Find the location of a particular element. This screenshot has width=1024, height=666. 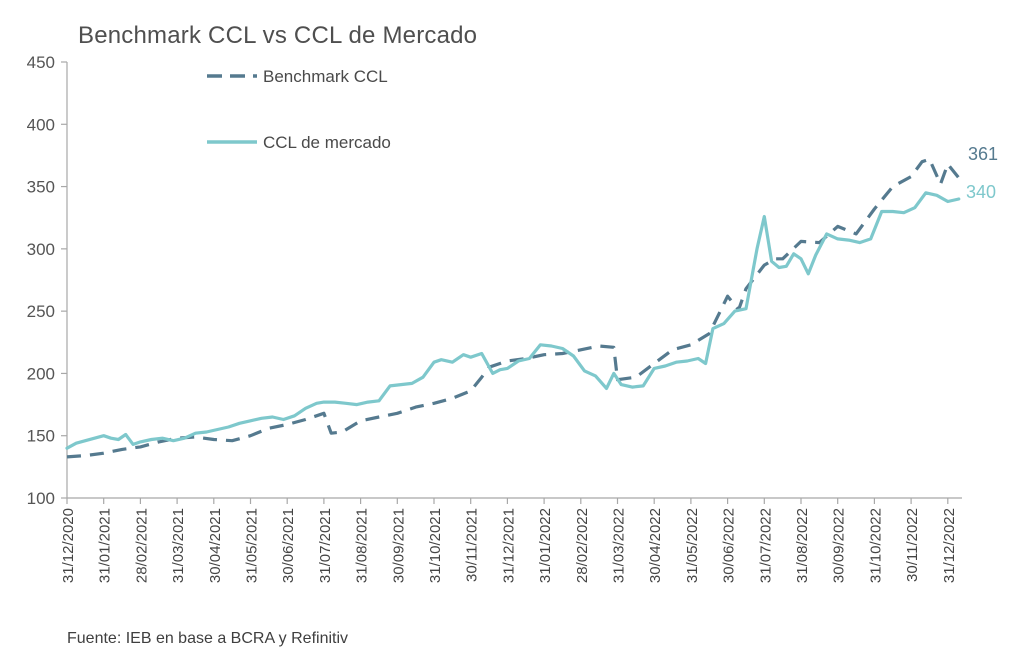

chart-title: Benchmark CCL vs CCL de Mercado is located at coordinates (278, 35).